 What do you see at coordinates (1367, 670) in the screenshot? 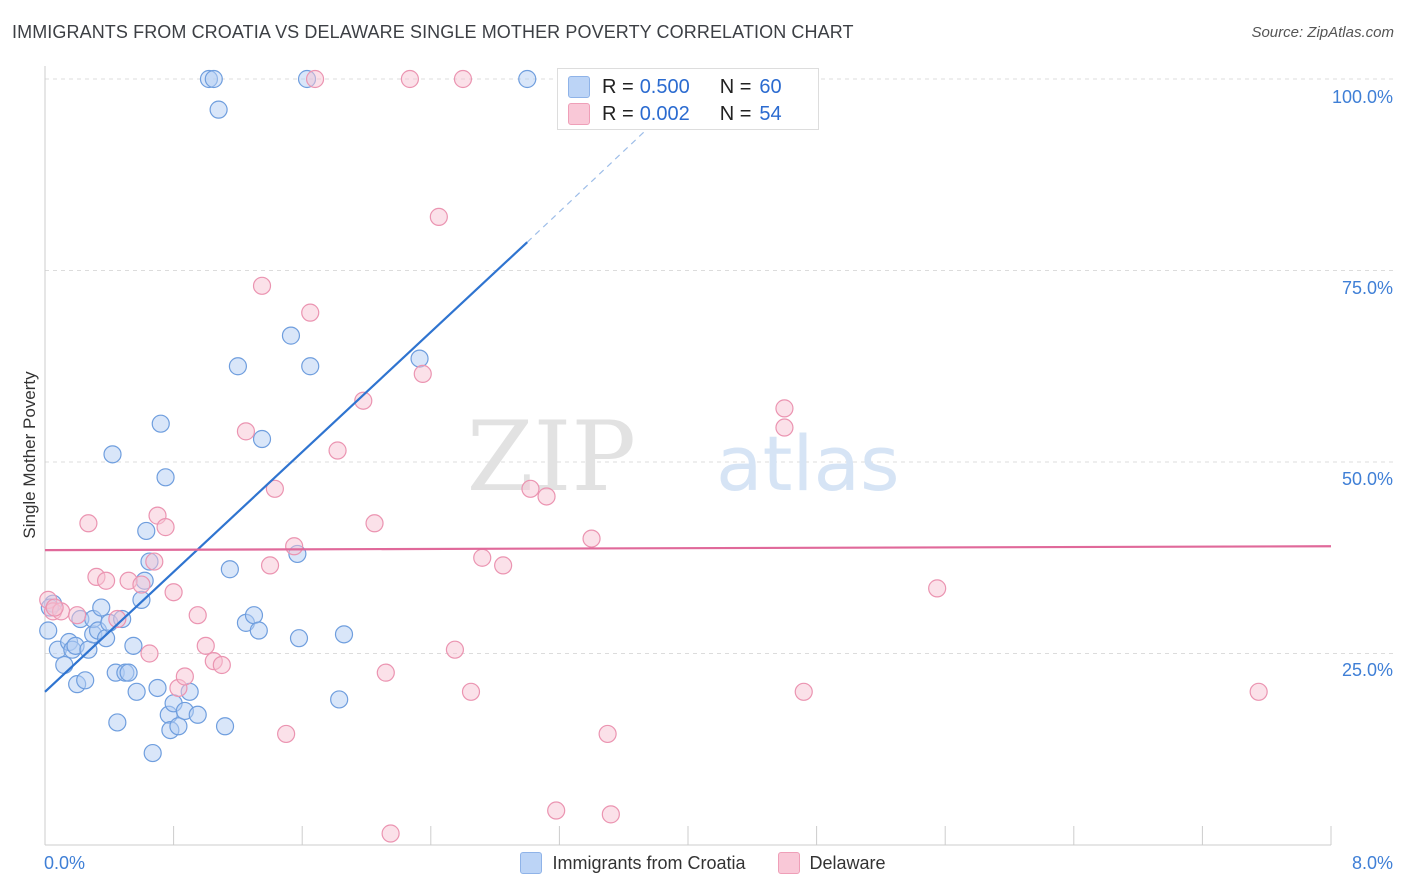
I see `y-tick-label: 25.0%` at bounding box center [1367, 670].